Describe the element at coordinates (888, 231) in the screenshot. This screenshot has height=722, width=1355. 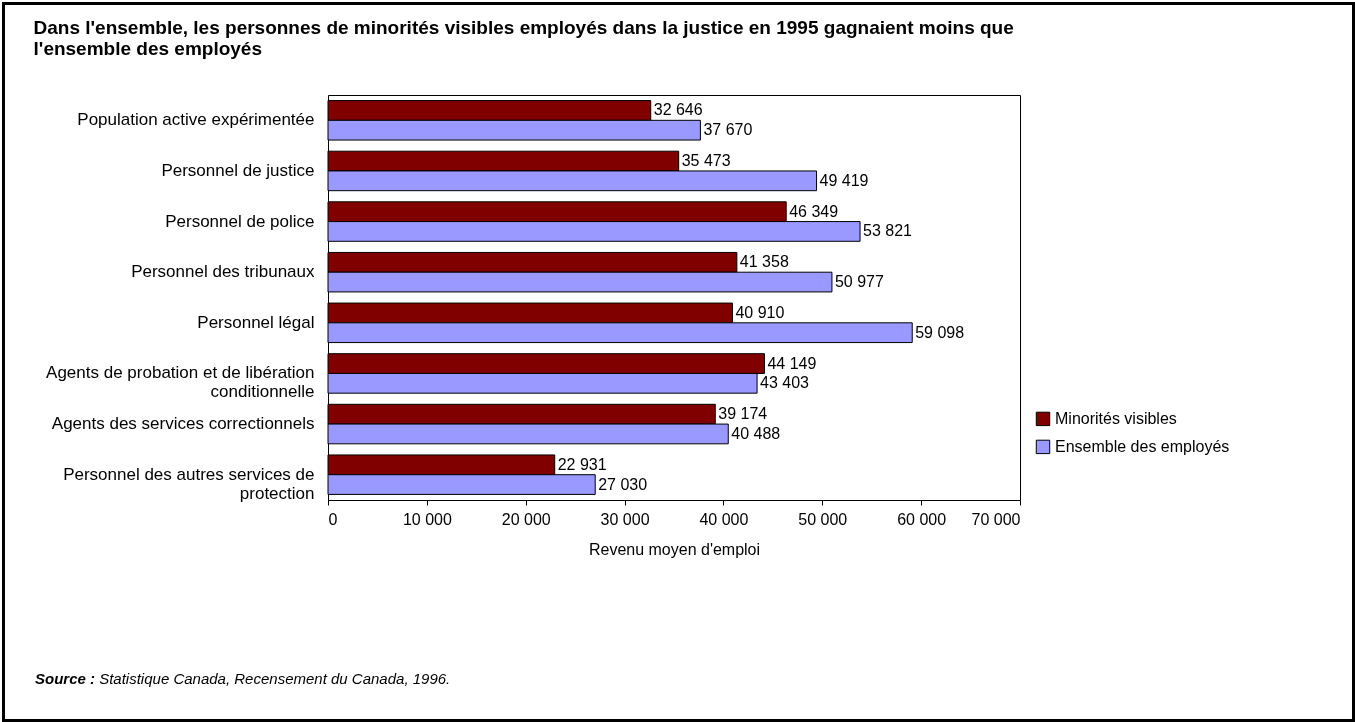
I see `data-label: 53 821` at that location.